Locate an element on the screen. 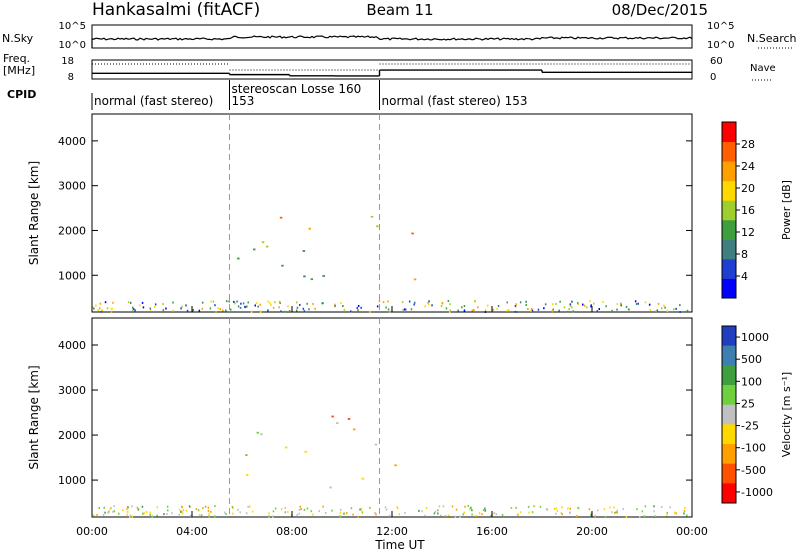 Image resolution: width=800 pixels, height=554 pixels. panel-power-cell is located at coordinates (304, 251).